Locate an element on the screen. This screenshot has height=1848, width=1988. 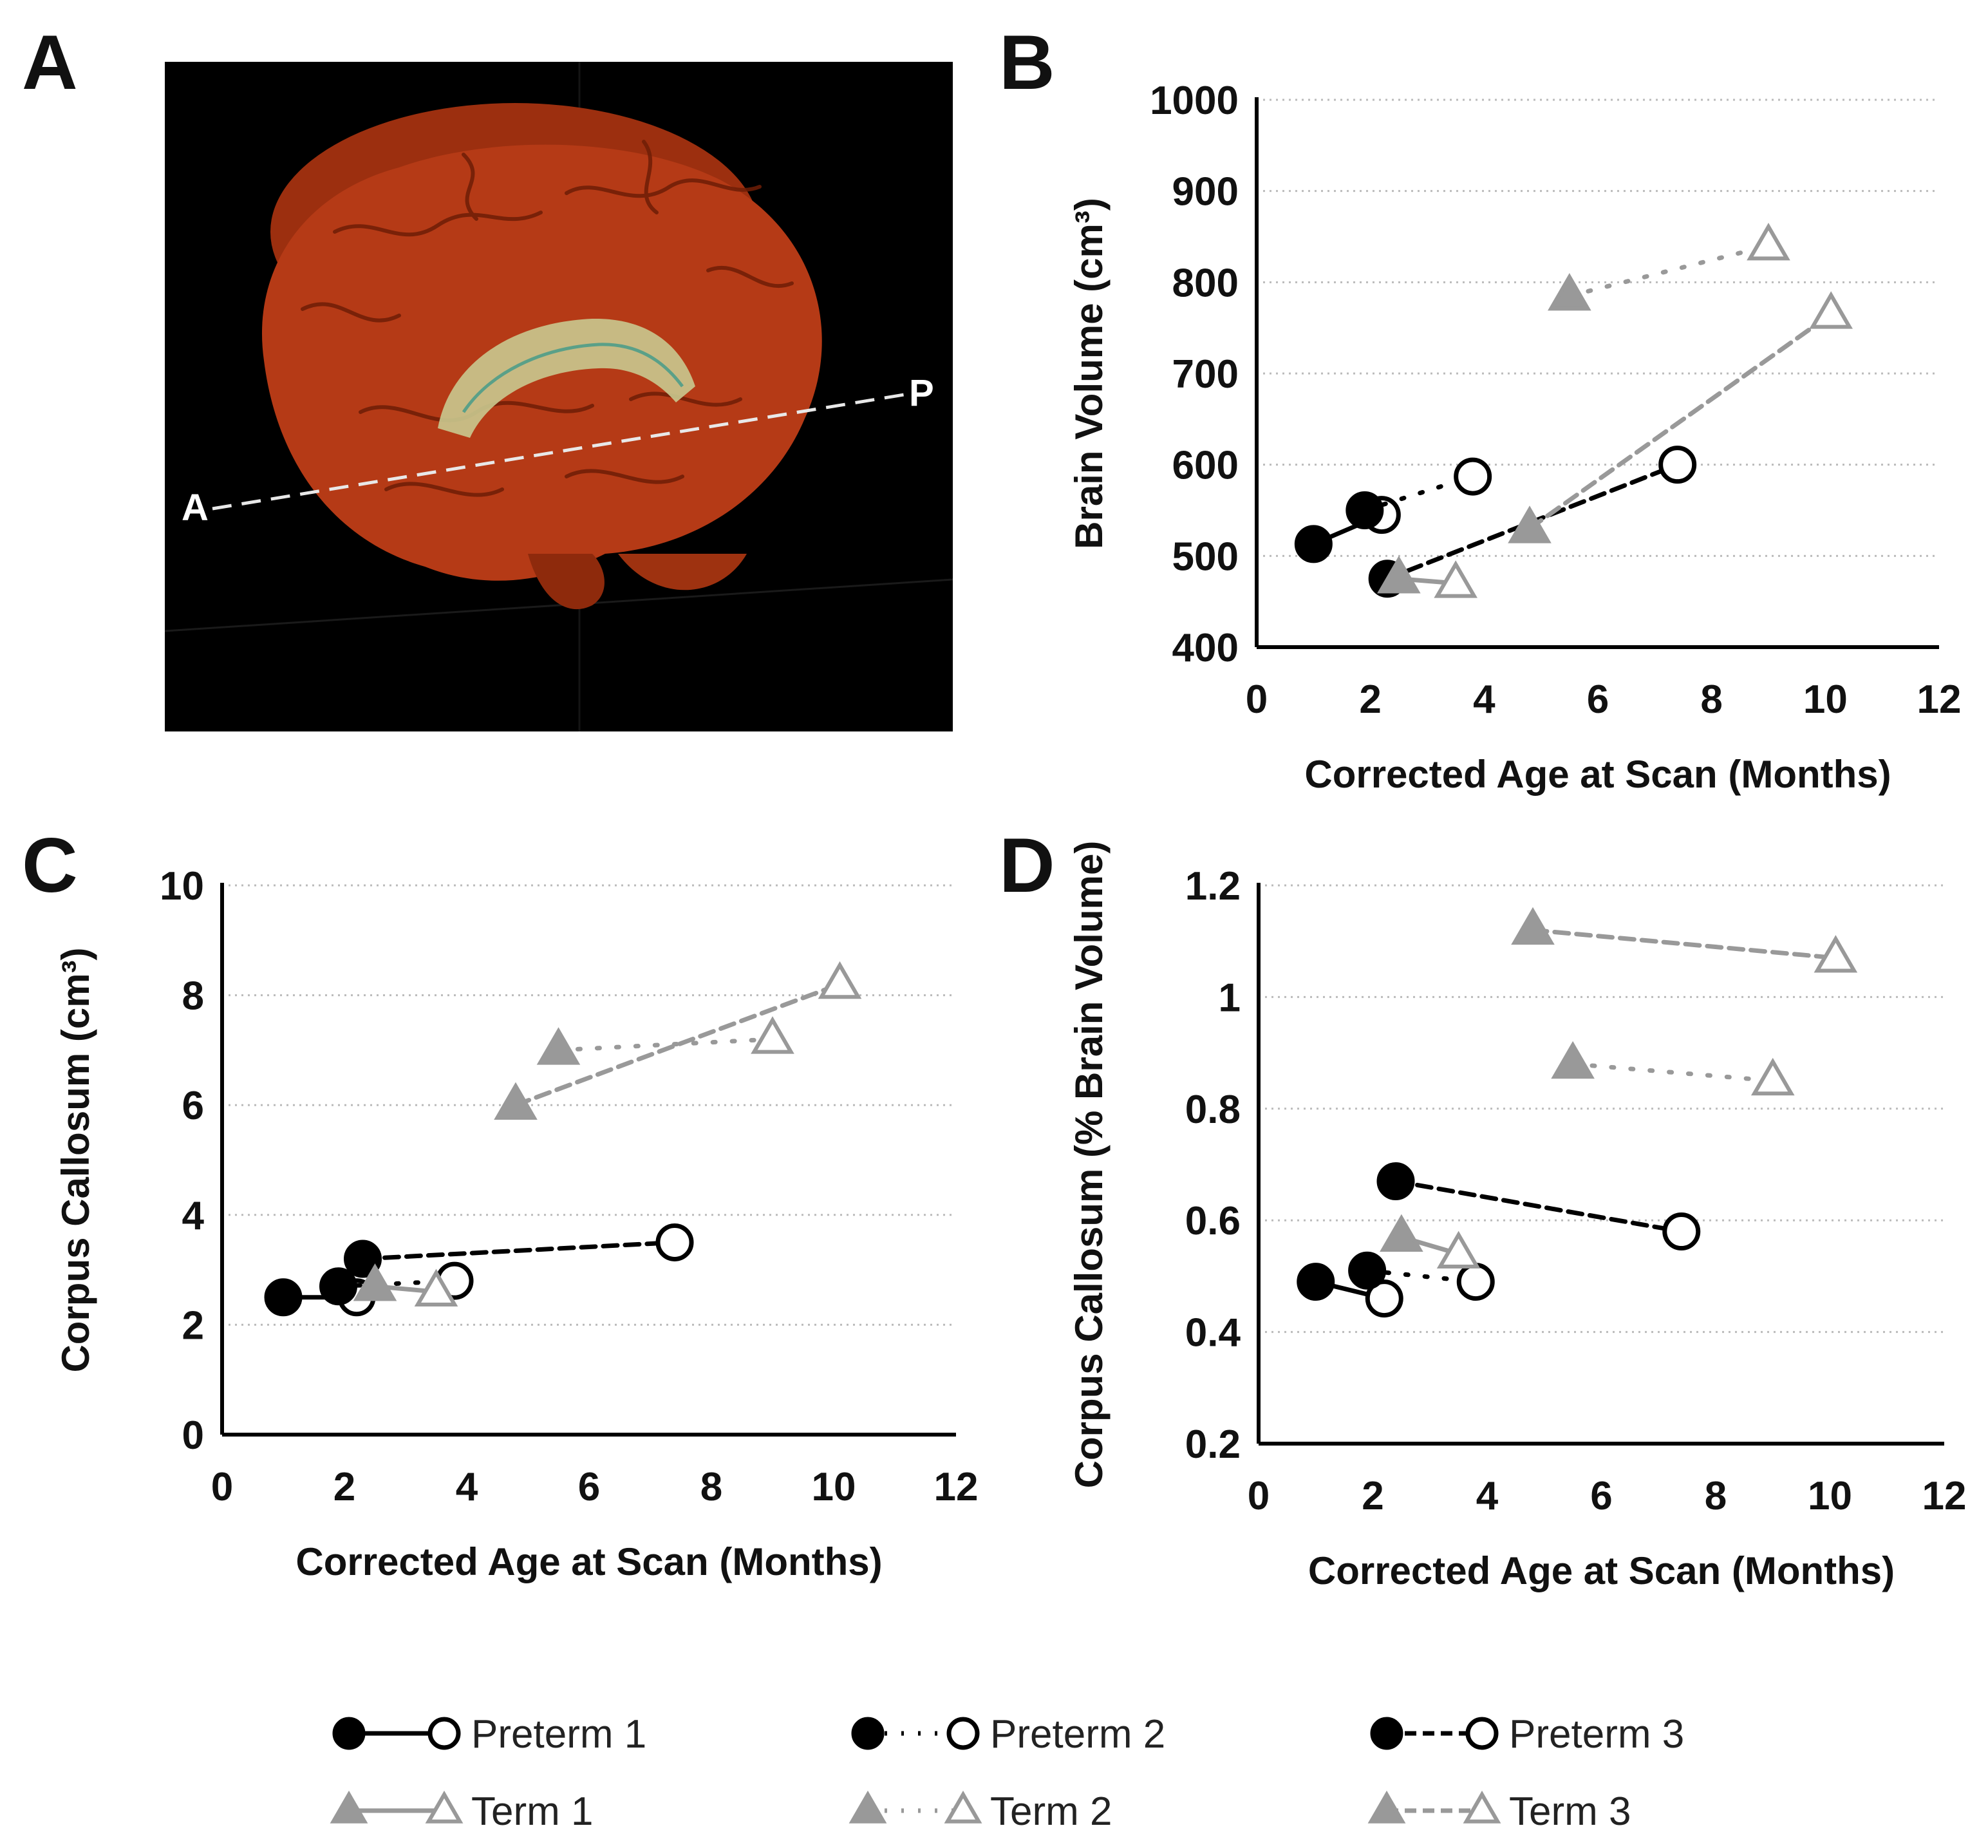
y-tick-label: 0.4 is located at coordinates (1213, 1333).